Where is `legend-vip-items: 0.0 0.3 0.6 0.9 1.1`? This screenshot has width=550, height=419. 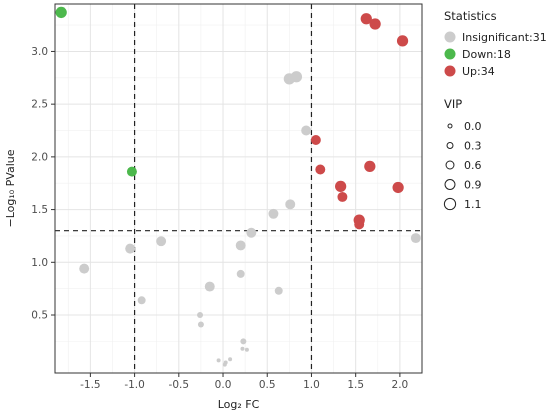 legend-vip-items: 0.0 0.3 0.6 0.9 1.1 is located at coordinates (462, 165).